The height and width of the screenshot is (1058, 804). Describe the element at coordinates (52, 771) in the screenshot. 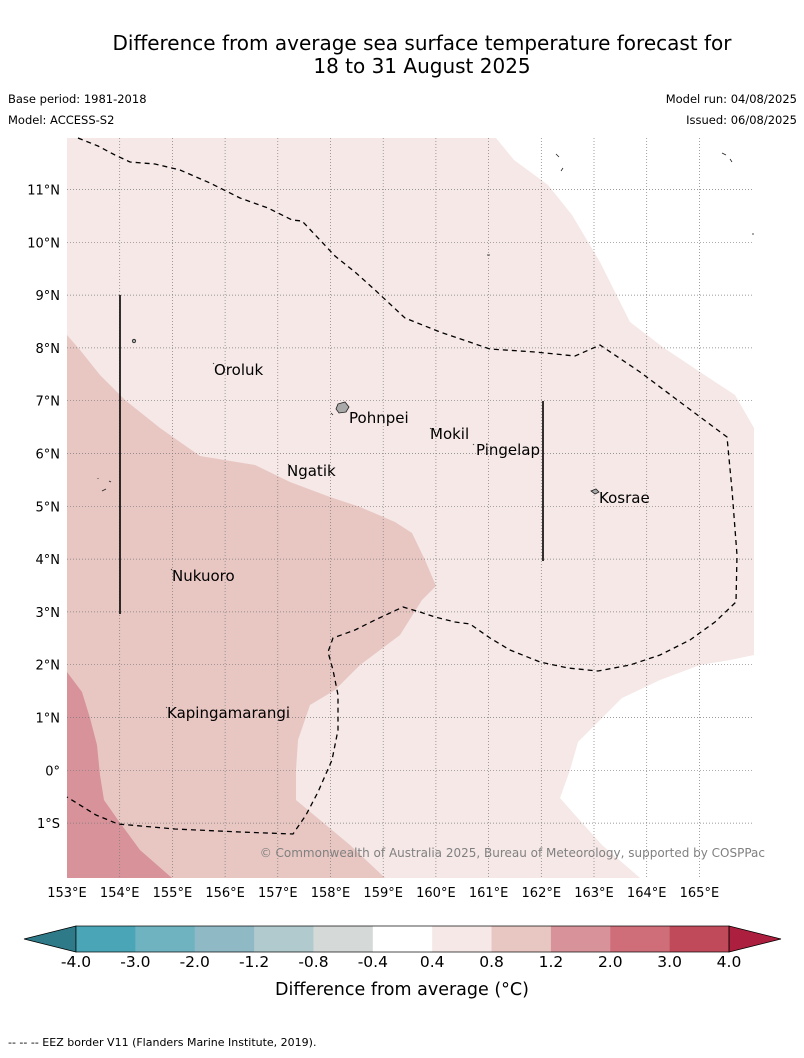

I see `latitude-label: 0°` at that location.